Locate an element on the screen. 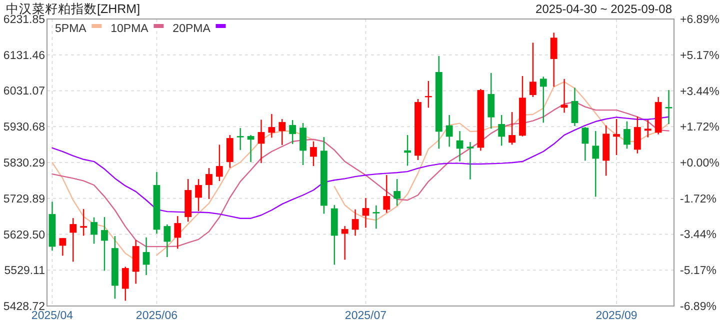 The width and height of the screenshot is (720, 320). x-tick-label: 2025/06 is located at coordinates (157, 315).